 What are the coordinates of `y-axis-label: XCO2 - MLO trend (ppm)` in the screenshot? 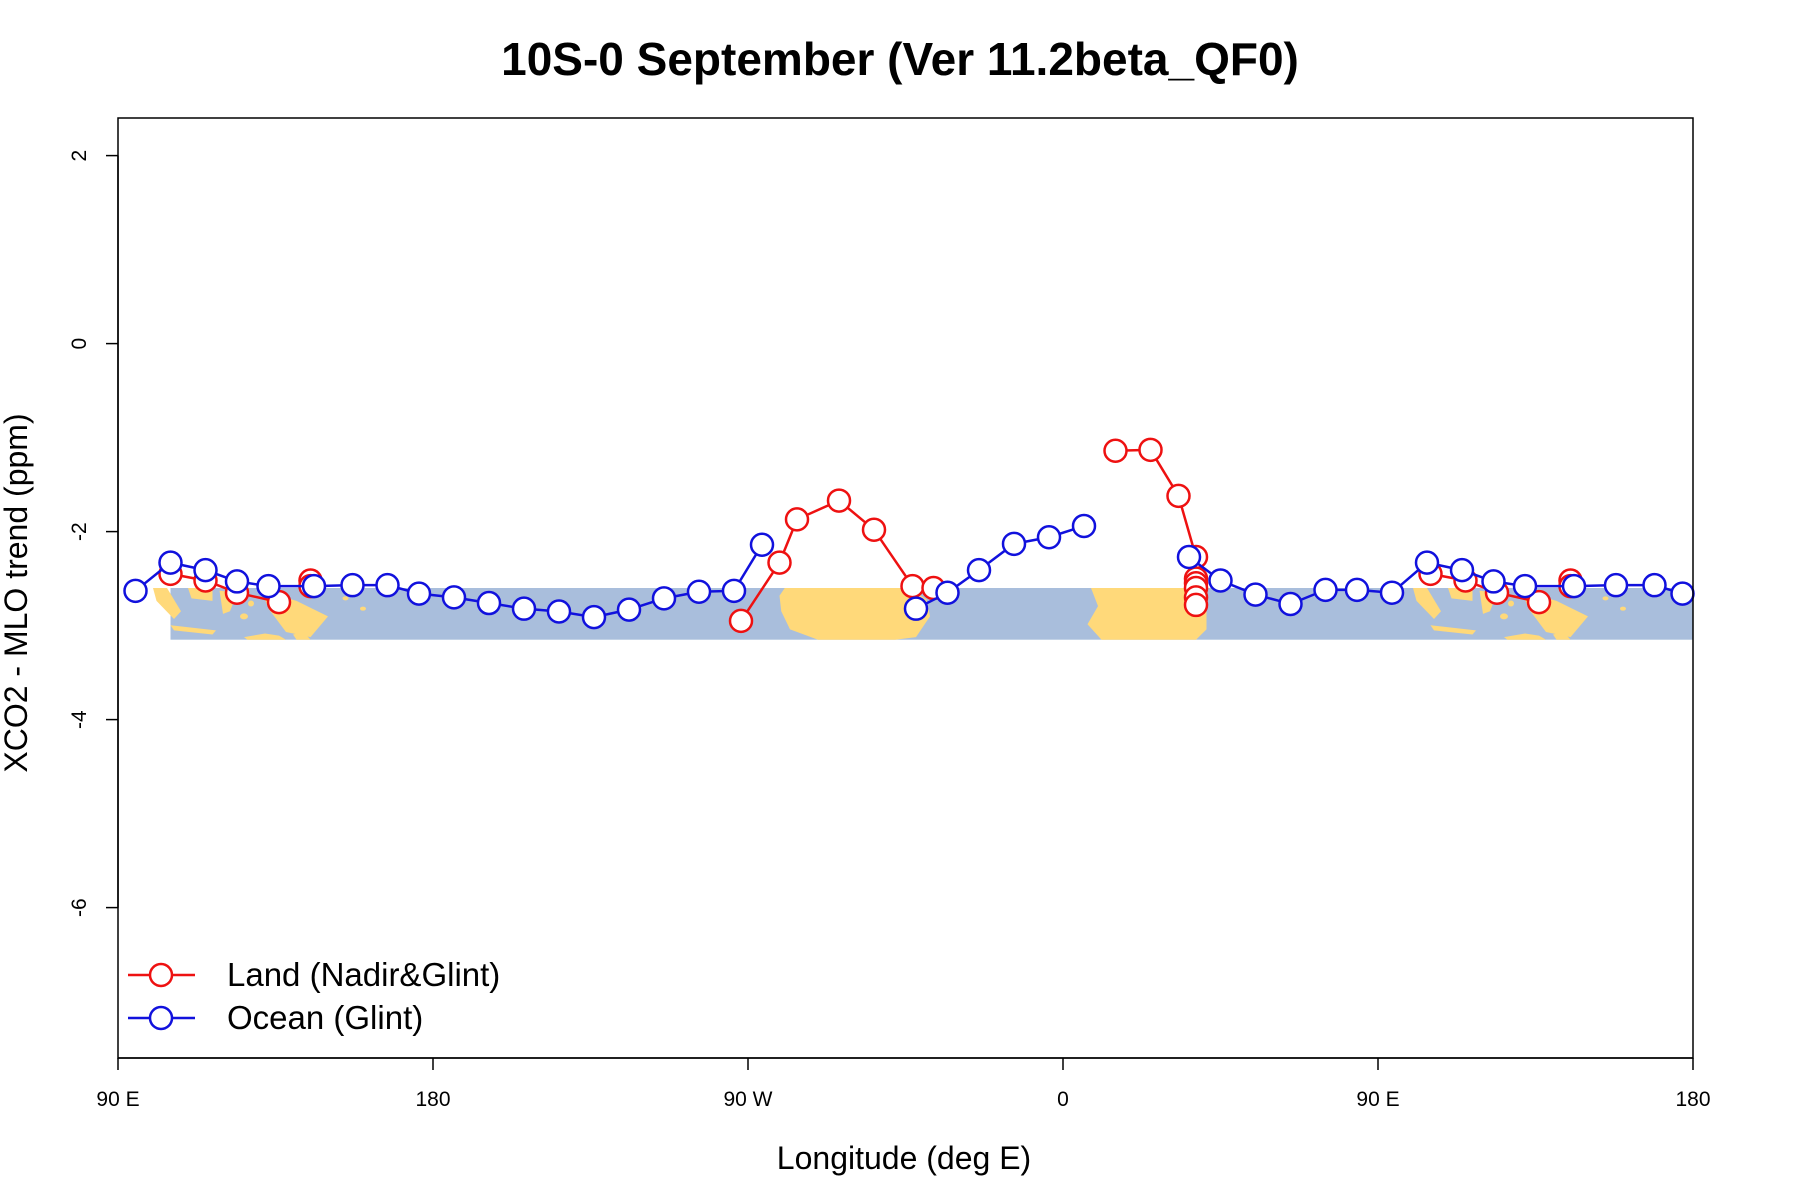 It's located at (17, 592).